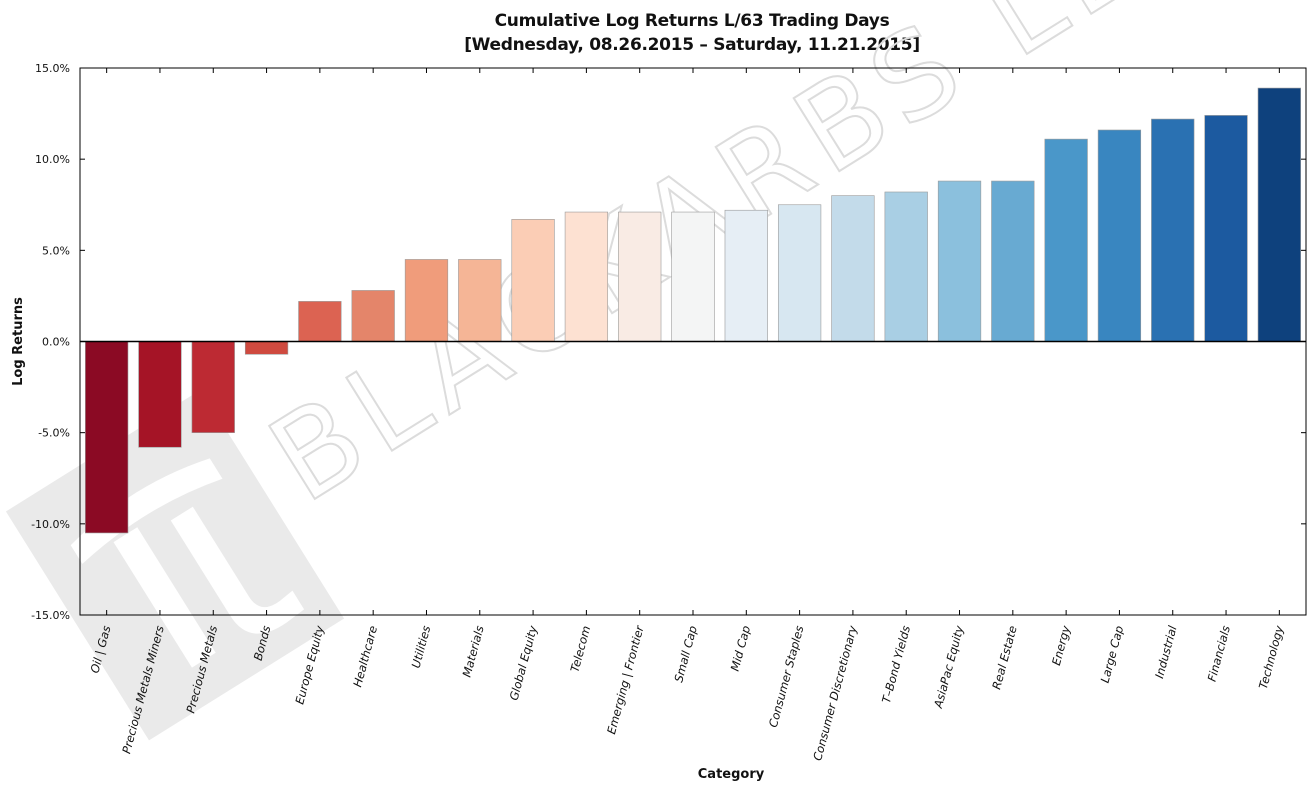 The image size is (1314, 792). What do you see at coordinates (50, 615) in the screenshot?
I see `y-tick-label: -15.0%` at bounding box center [50, 615].